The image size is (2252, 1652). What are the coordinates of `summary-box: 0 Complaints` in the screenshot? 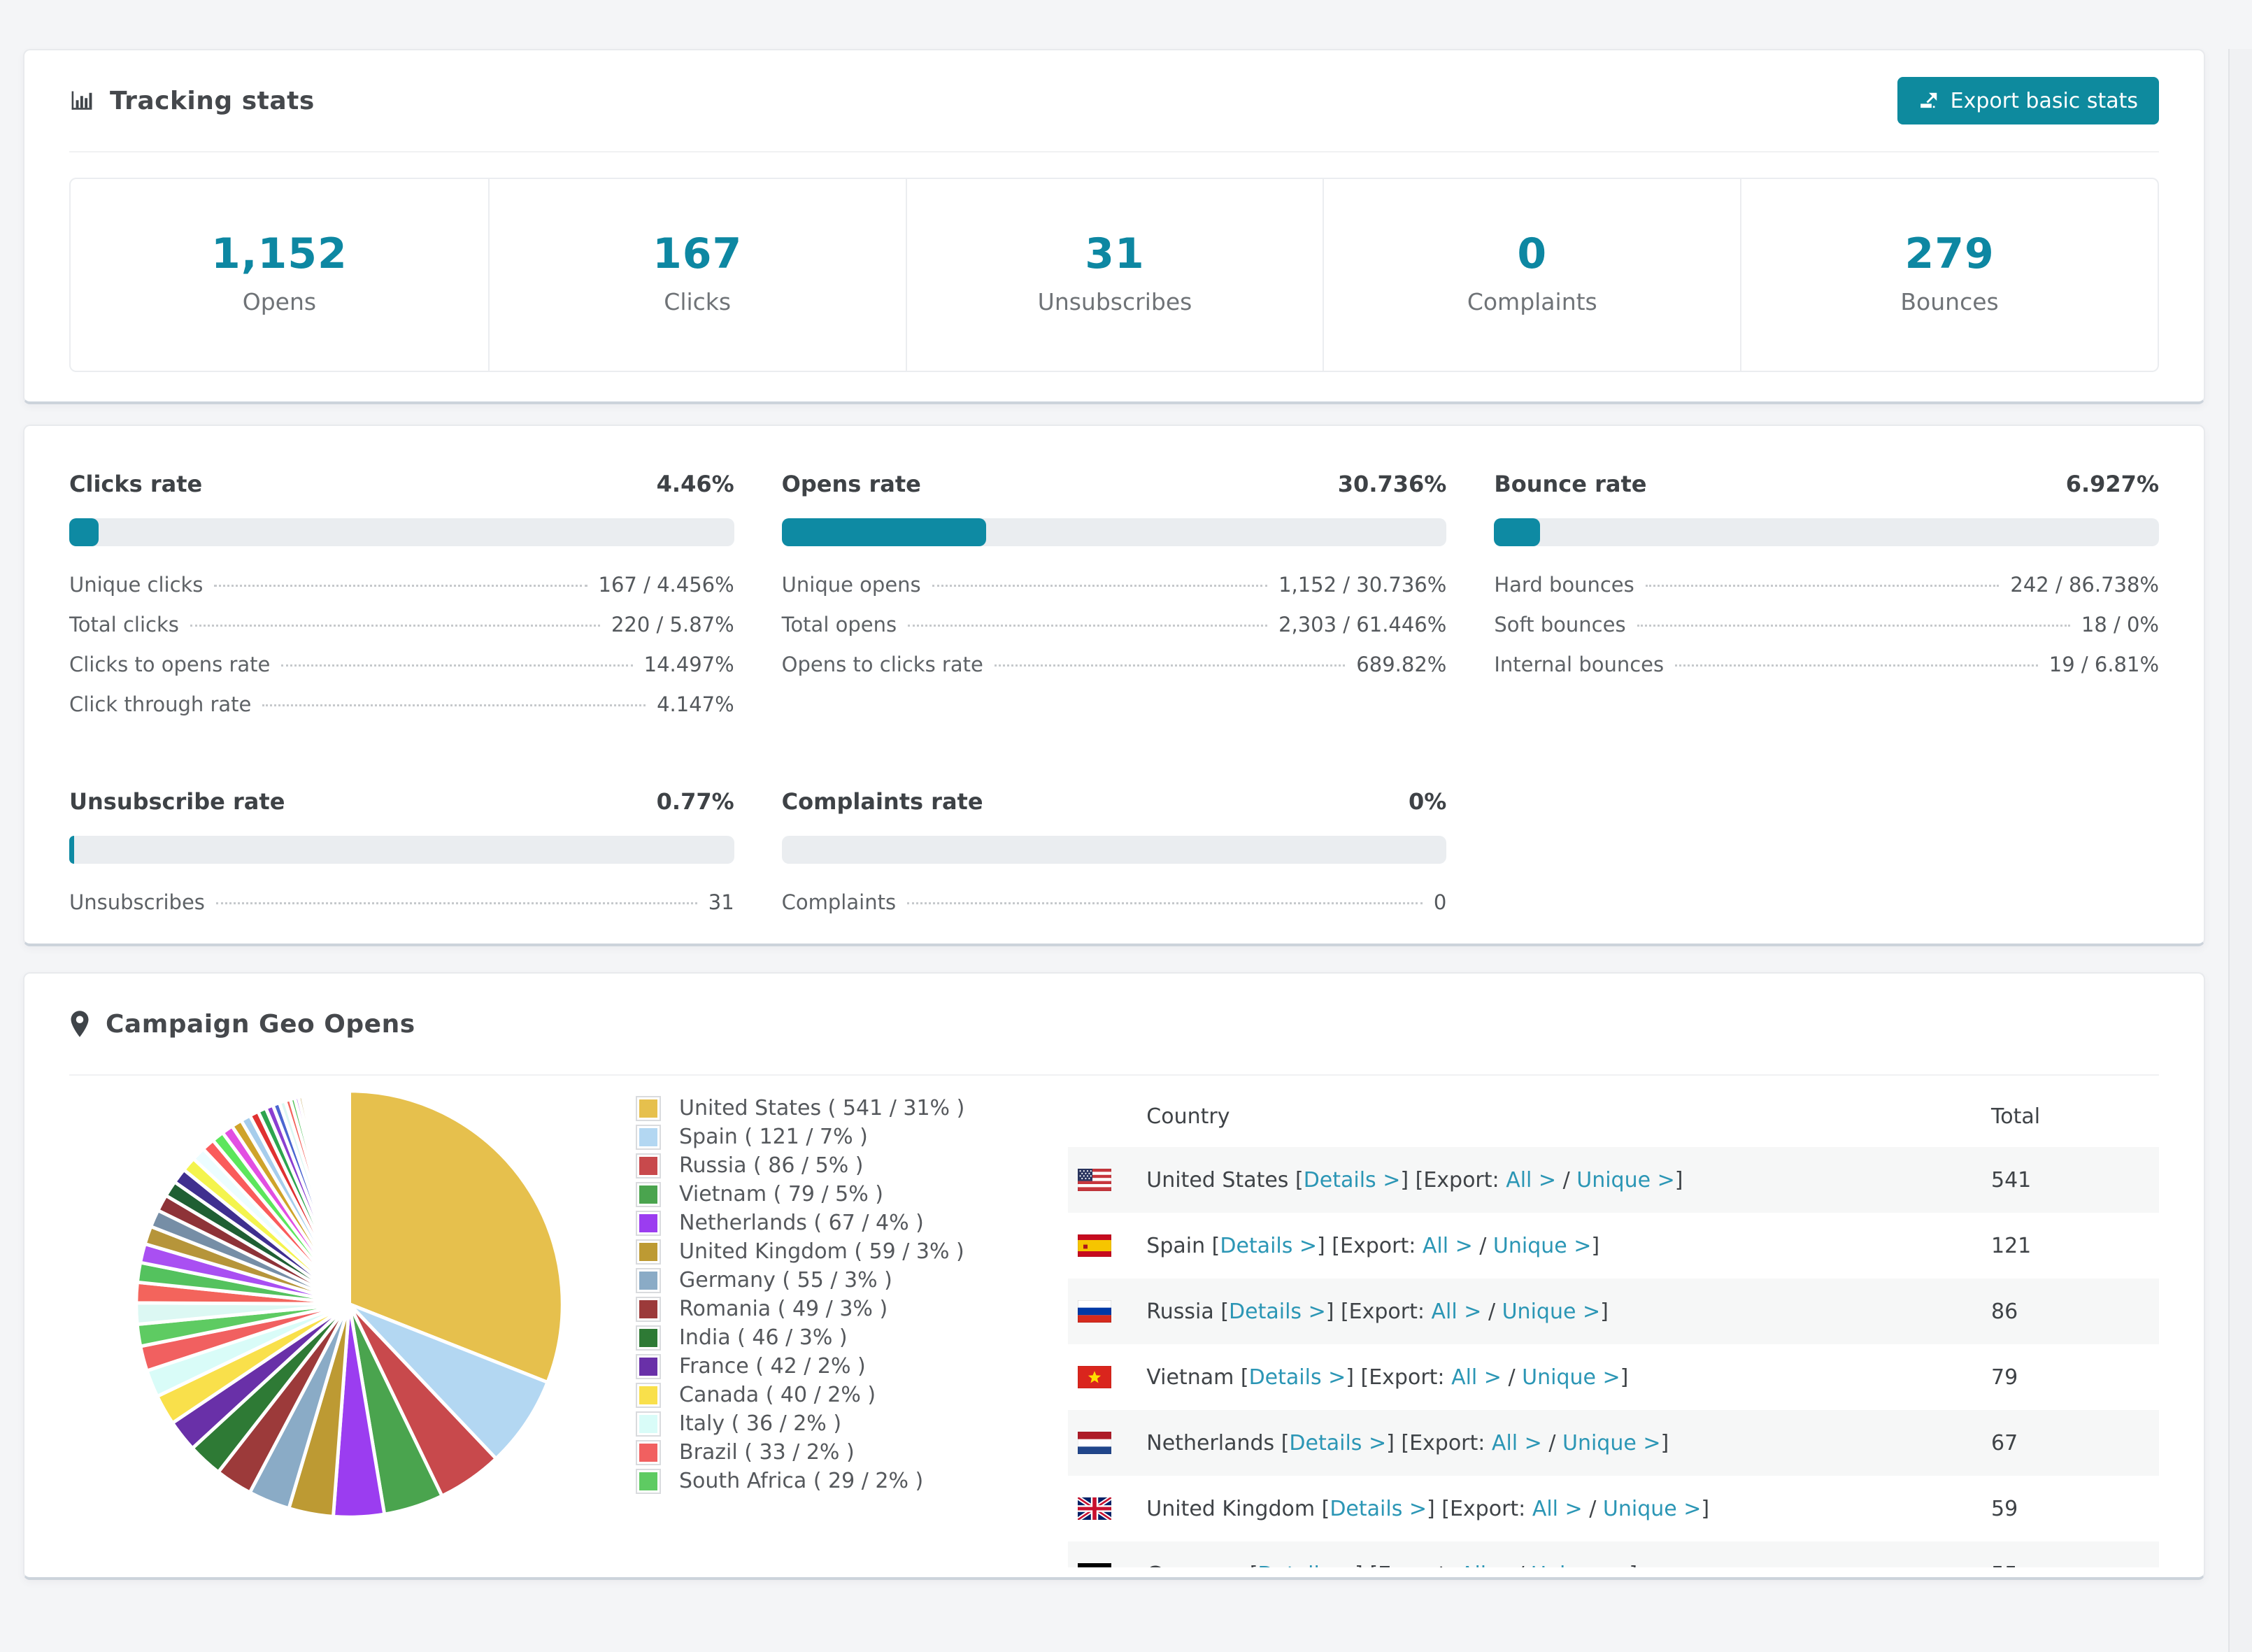 It's located at (1532, 275).